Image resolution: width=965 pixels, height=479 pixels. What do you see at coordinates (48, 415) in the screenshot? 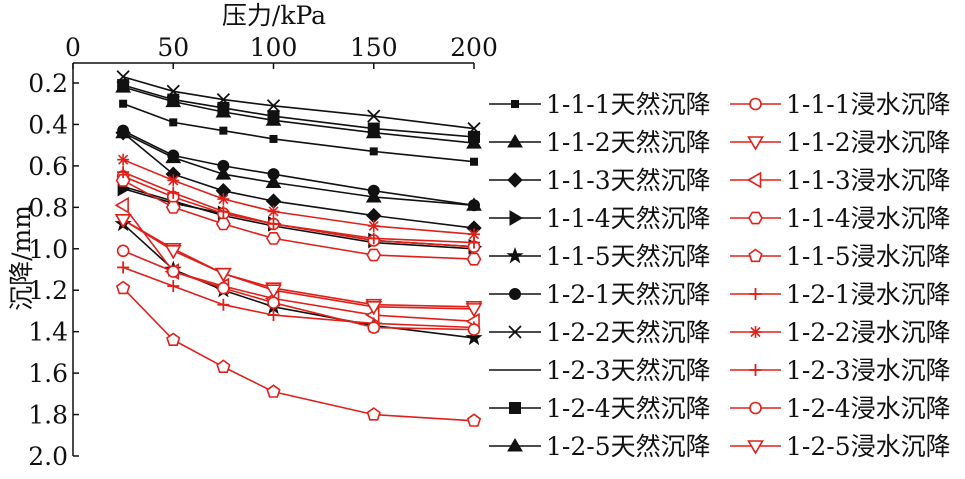
I see `y-tick-label: 1.8` at bounding box center [48, 415].